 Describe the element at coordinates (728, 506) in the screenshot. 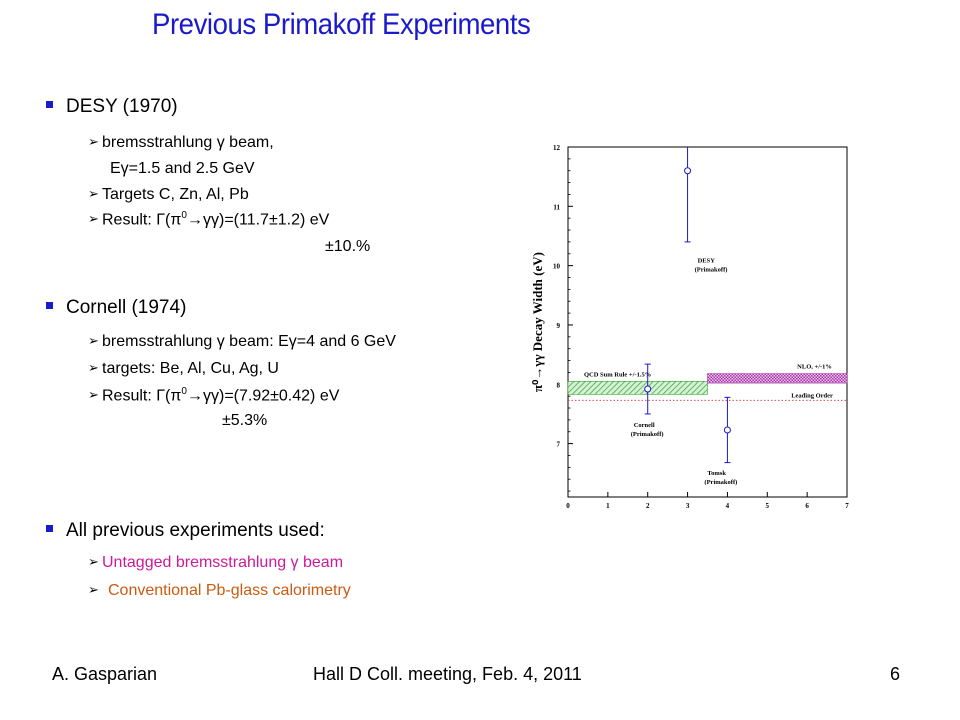

I see `x-tick-label: 4` at that location.